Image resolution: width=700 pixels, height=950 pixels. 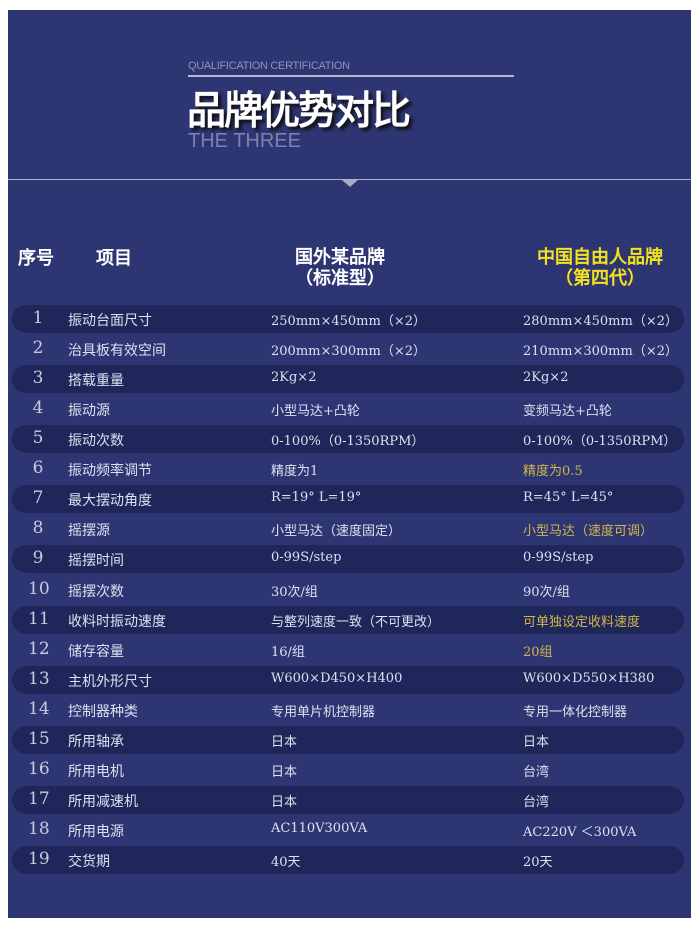 What do you see at coordinates (315, 412) in the screenshot?
I see `row-foreign-value: 小型马达+凸轮` at bounding box center [315, 412].